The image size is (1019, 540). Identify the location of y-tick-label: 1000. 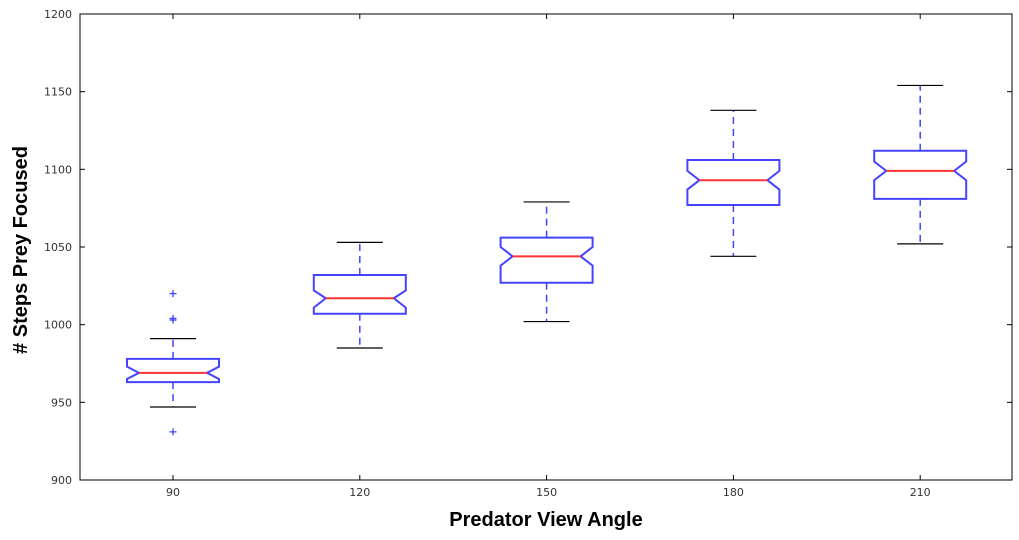
(58, 325).